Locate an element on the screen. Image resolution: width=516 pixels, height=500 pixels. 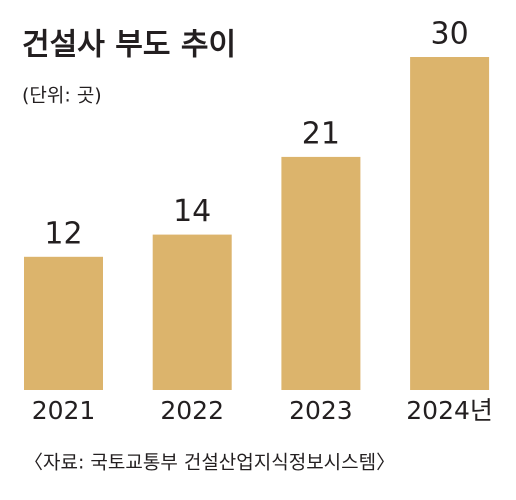
x-tick-label: 2023 is located at coordinates (321, 410).